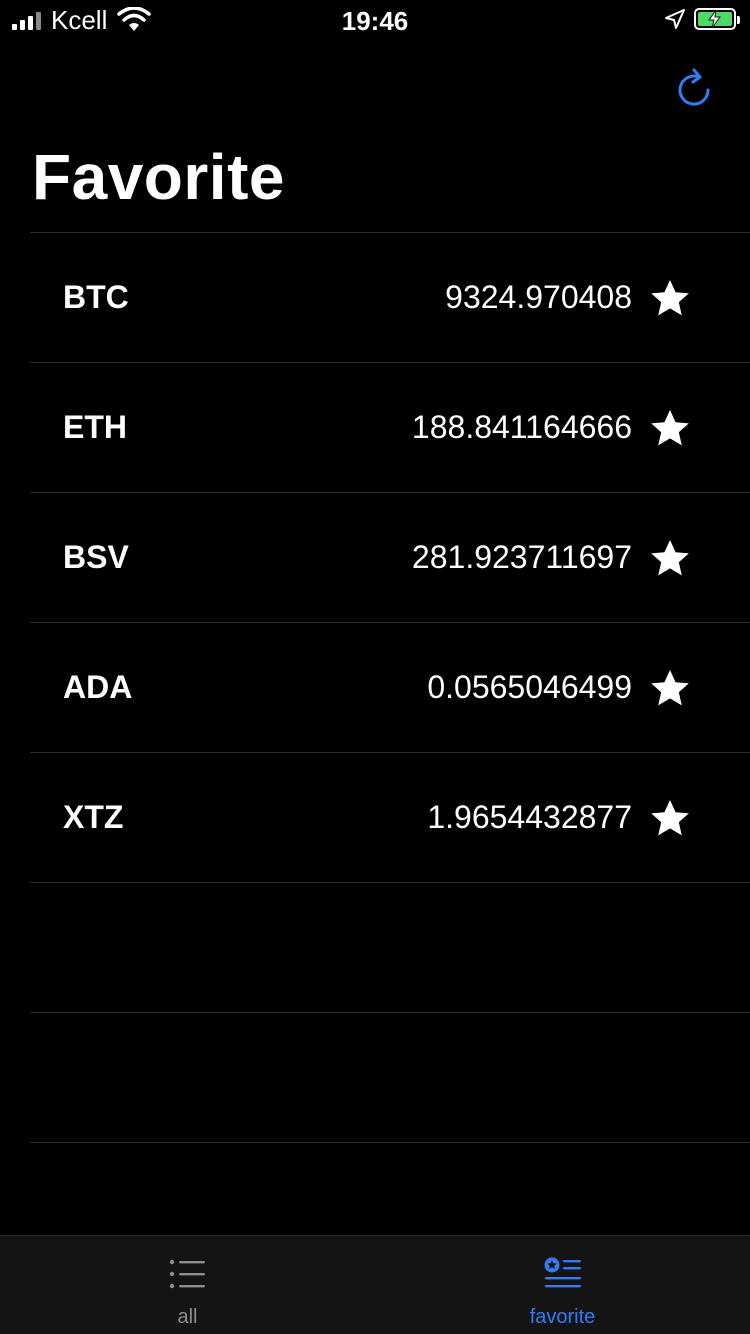  I want to click on status-left: Kcell, so click(82, 19).